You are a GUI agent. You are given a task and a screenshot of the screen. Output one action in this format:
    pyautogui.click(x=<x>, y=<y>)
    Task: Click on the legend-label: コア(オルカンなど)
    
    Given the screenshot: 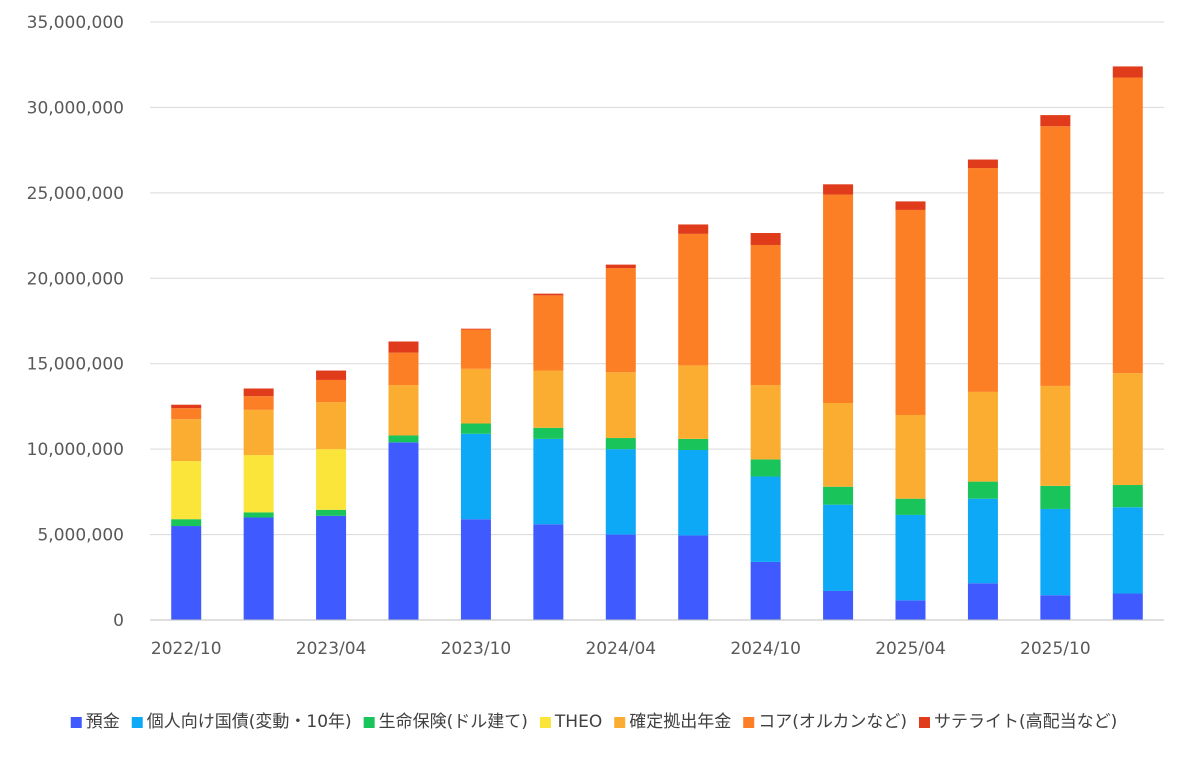 What is the action you would take?
    pyautogui.click(x=832, y=722)
    